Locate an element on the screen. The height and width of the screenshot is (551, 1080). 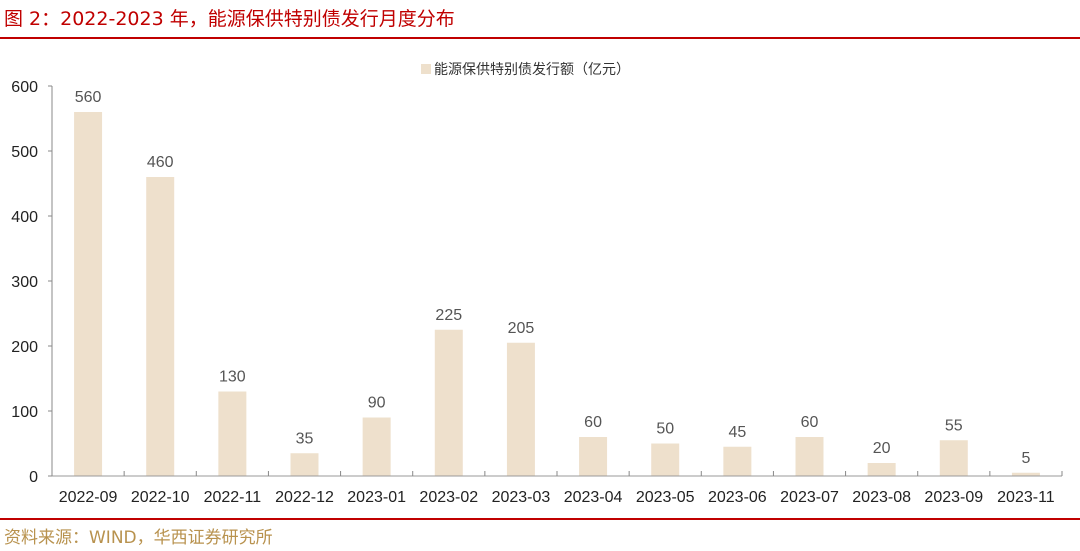
x-tick-label: 2022-12 is located at coordinates (304, 497).